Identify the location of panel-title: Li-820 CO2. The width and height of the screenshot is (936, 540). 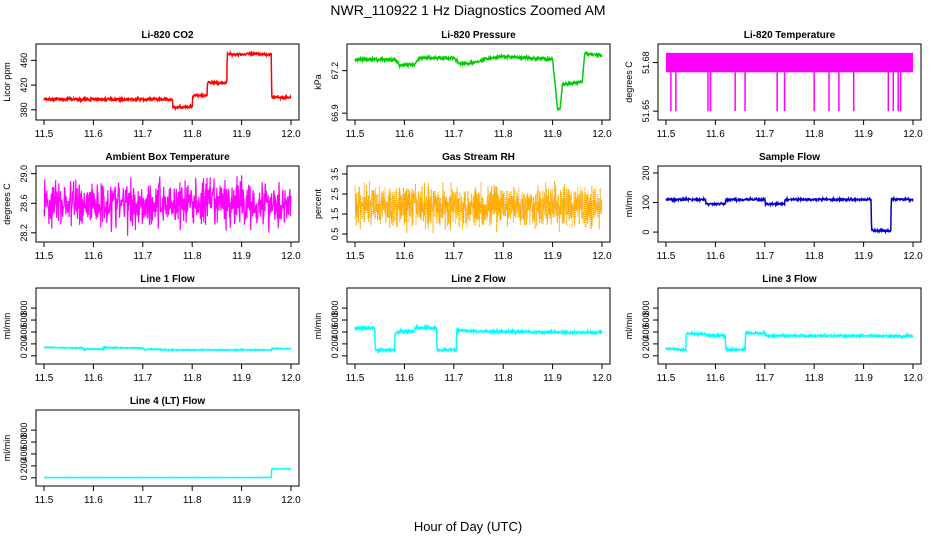
(167, 35).